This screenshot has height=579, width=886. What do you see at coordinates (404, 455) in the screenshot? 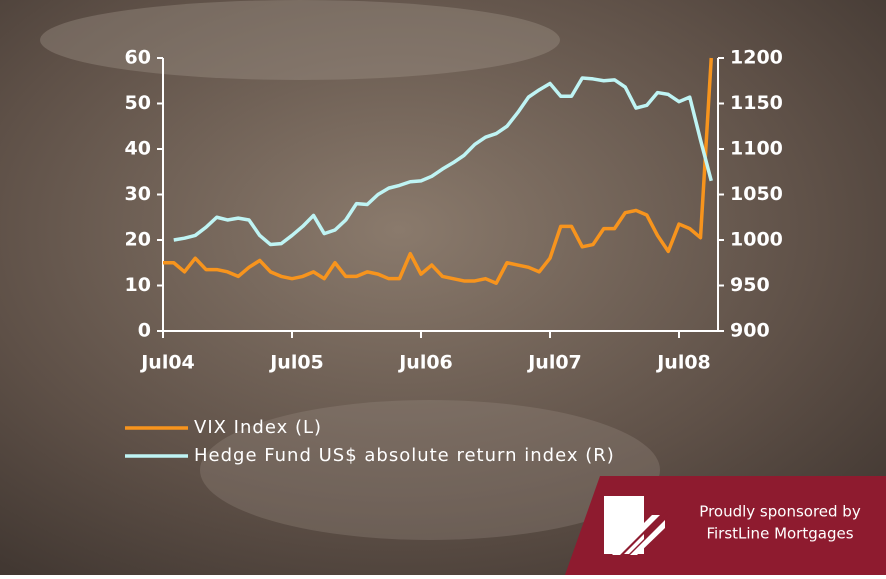
I see `legend-label: Hedge Fund US$ absolute return index (R)` at bounding box center [404, 455].